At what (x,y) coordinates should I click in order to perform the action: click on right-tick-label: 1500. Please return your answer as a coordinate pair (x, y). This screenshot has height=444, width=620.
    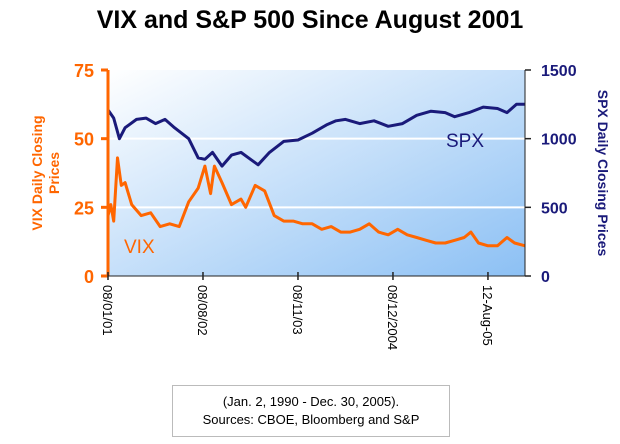
    Looking at the image, I should click on (559, 71).